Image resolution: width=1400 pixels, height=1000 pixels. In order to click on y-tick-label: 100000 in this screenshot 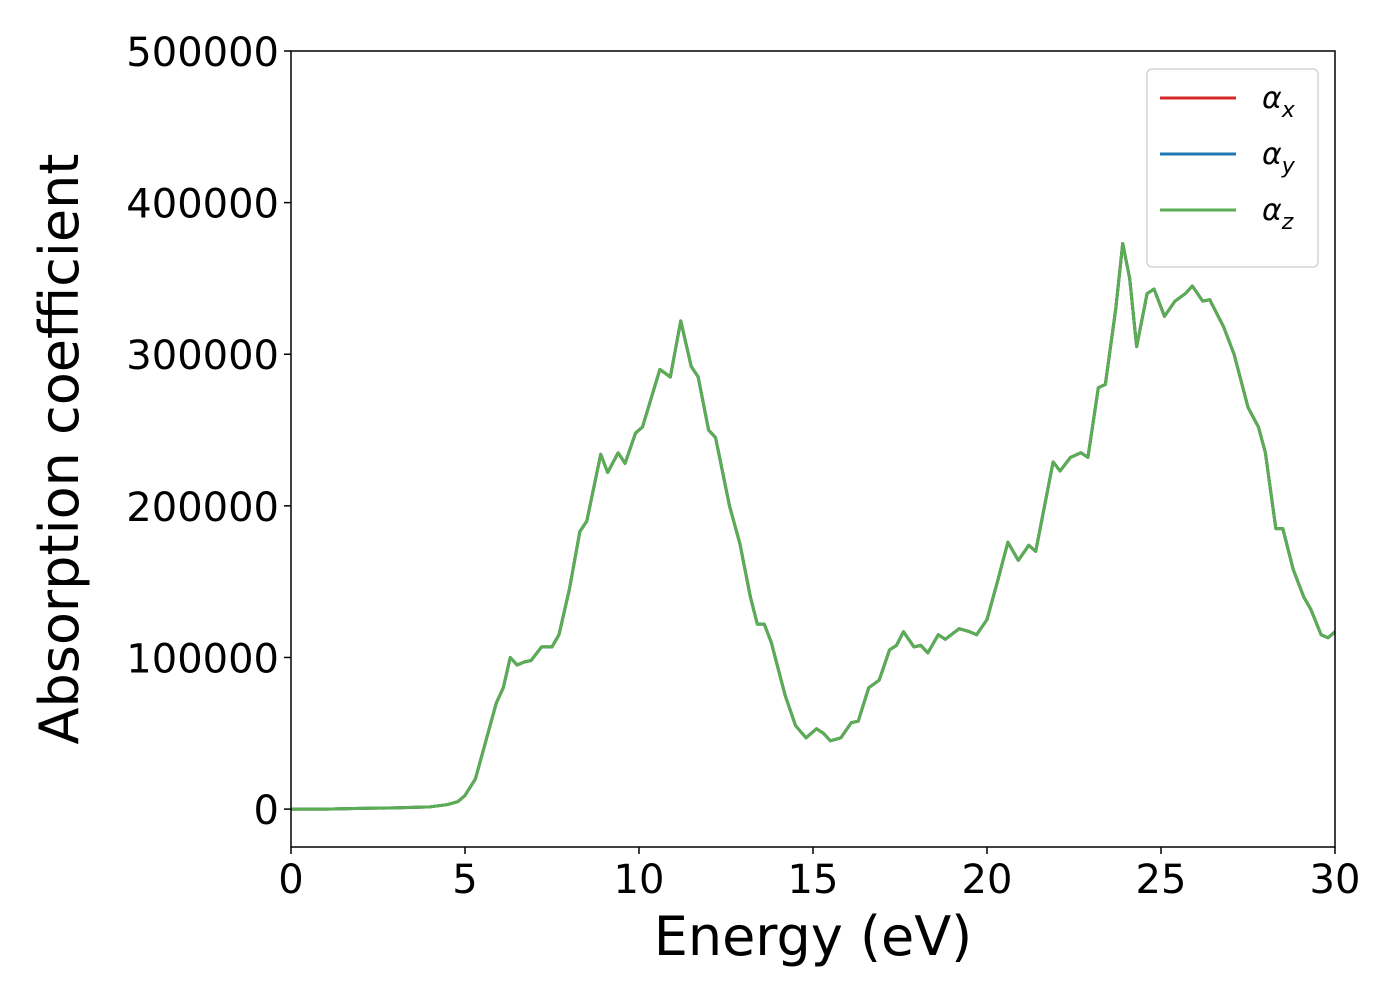, I will do `click(202, 659)`.